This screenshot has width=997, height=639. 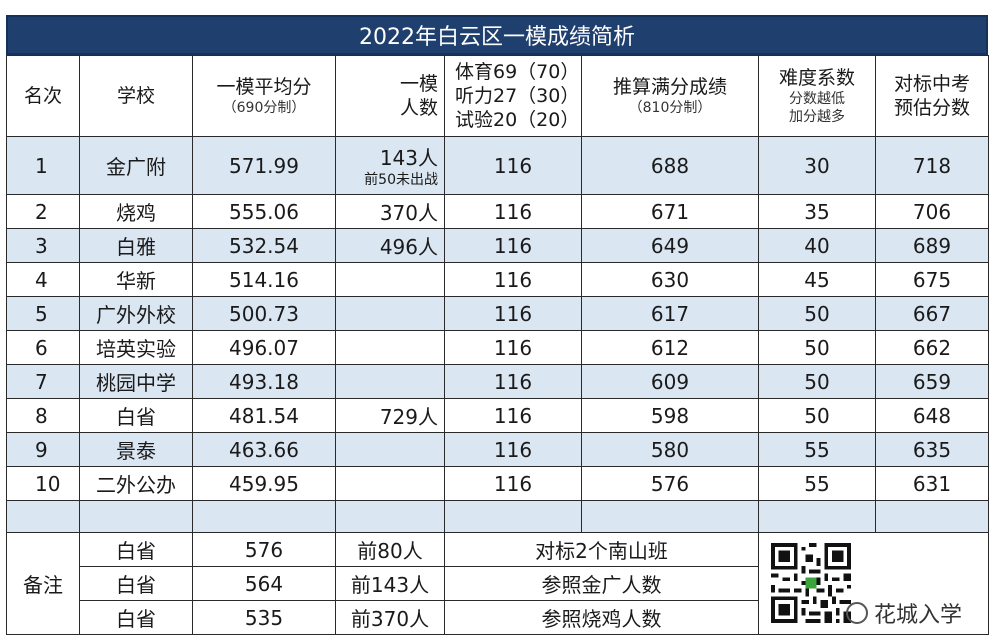 I want to click on cell-count-value: 143人, so click(x=408, y=158).